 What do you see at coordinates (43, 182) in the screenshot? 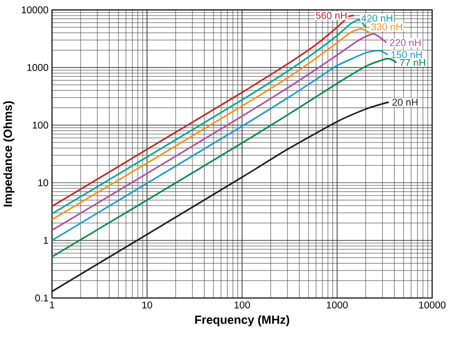
I see `y-tick-label: 10` at bounding box center [43, 182].